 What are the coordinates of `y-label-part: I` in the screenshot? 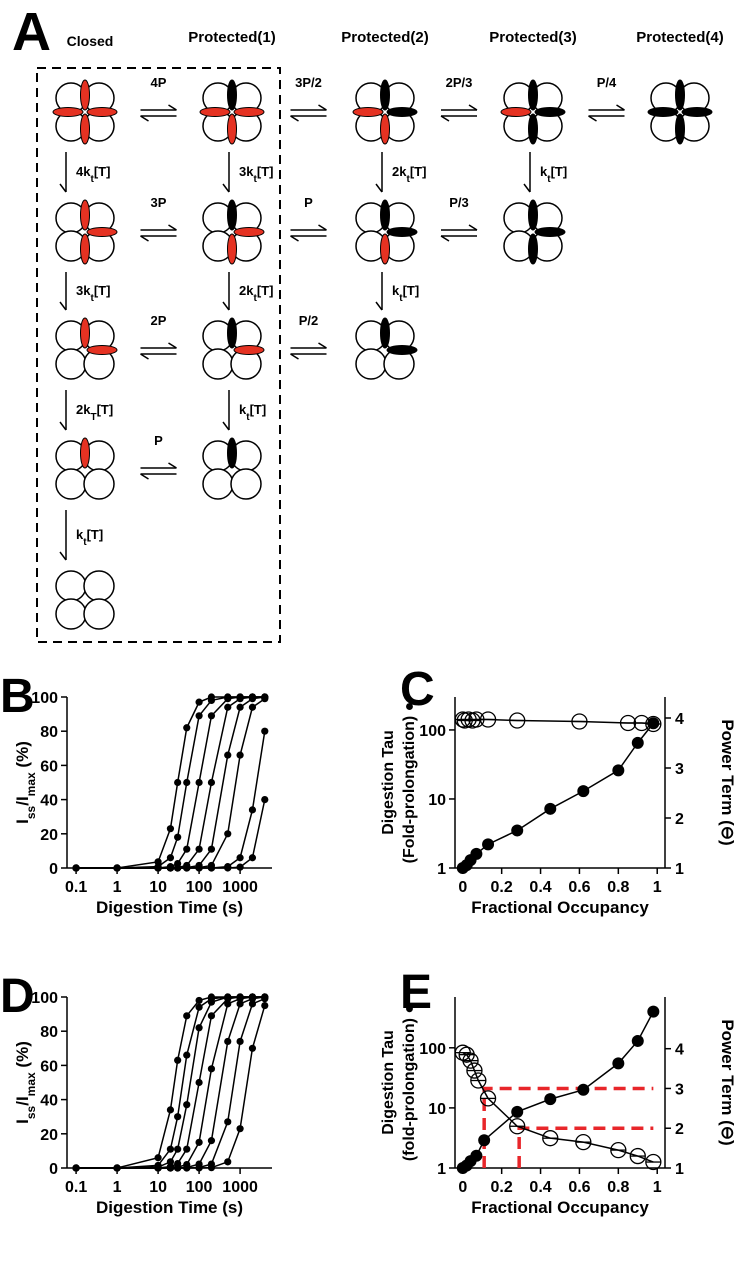 It's located at (22, 821).